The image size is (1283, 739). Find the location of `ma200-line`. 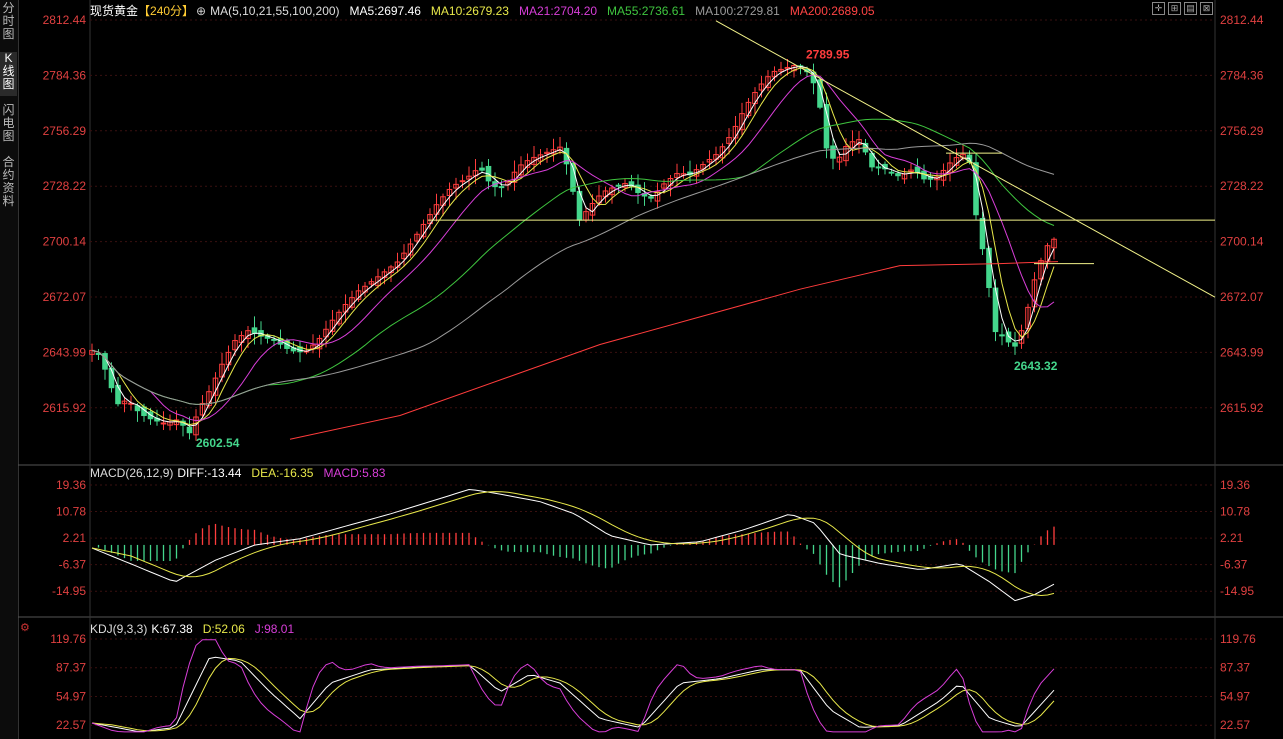

ma200-line is located at coordinates (674, 350).